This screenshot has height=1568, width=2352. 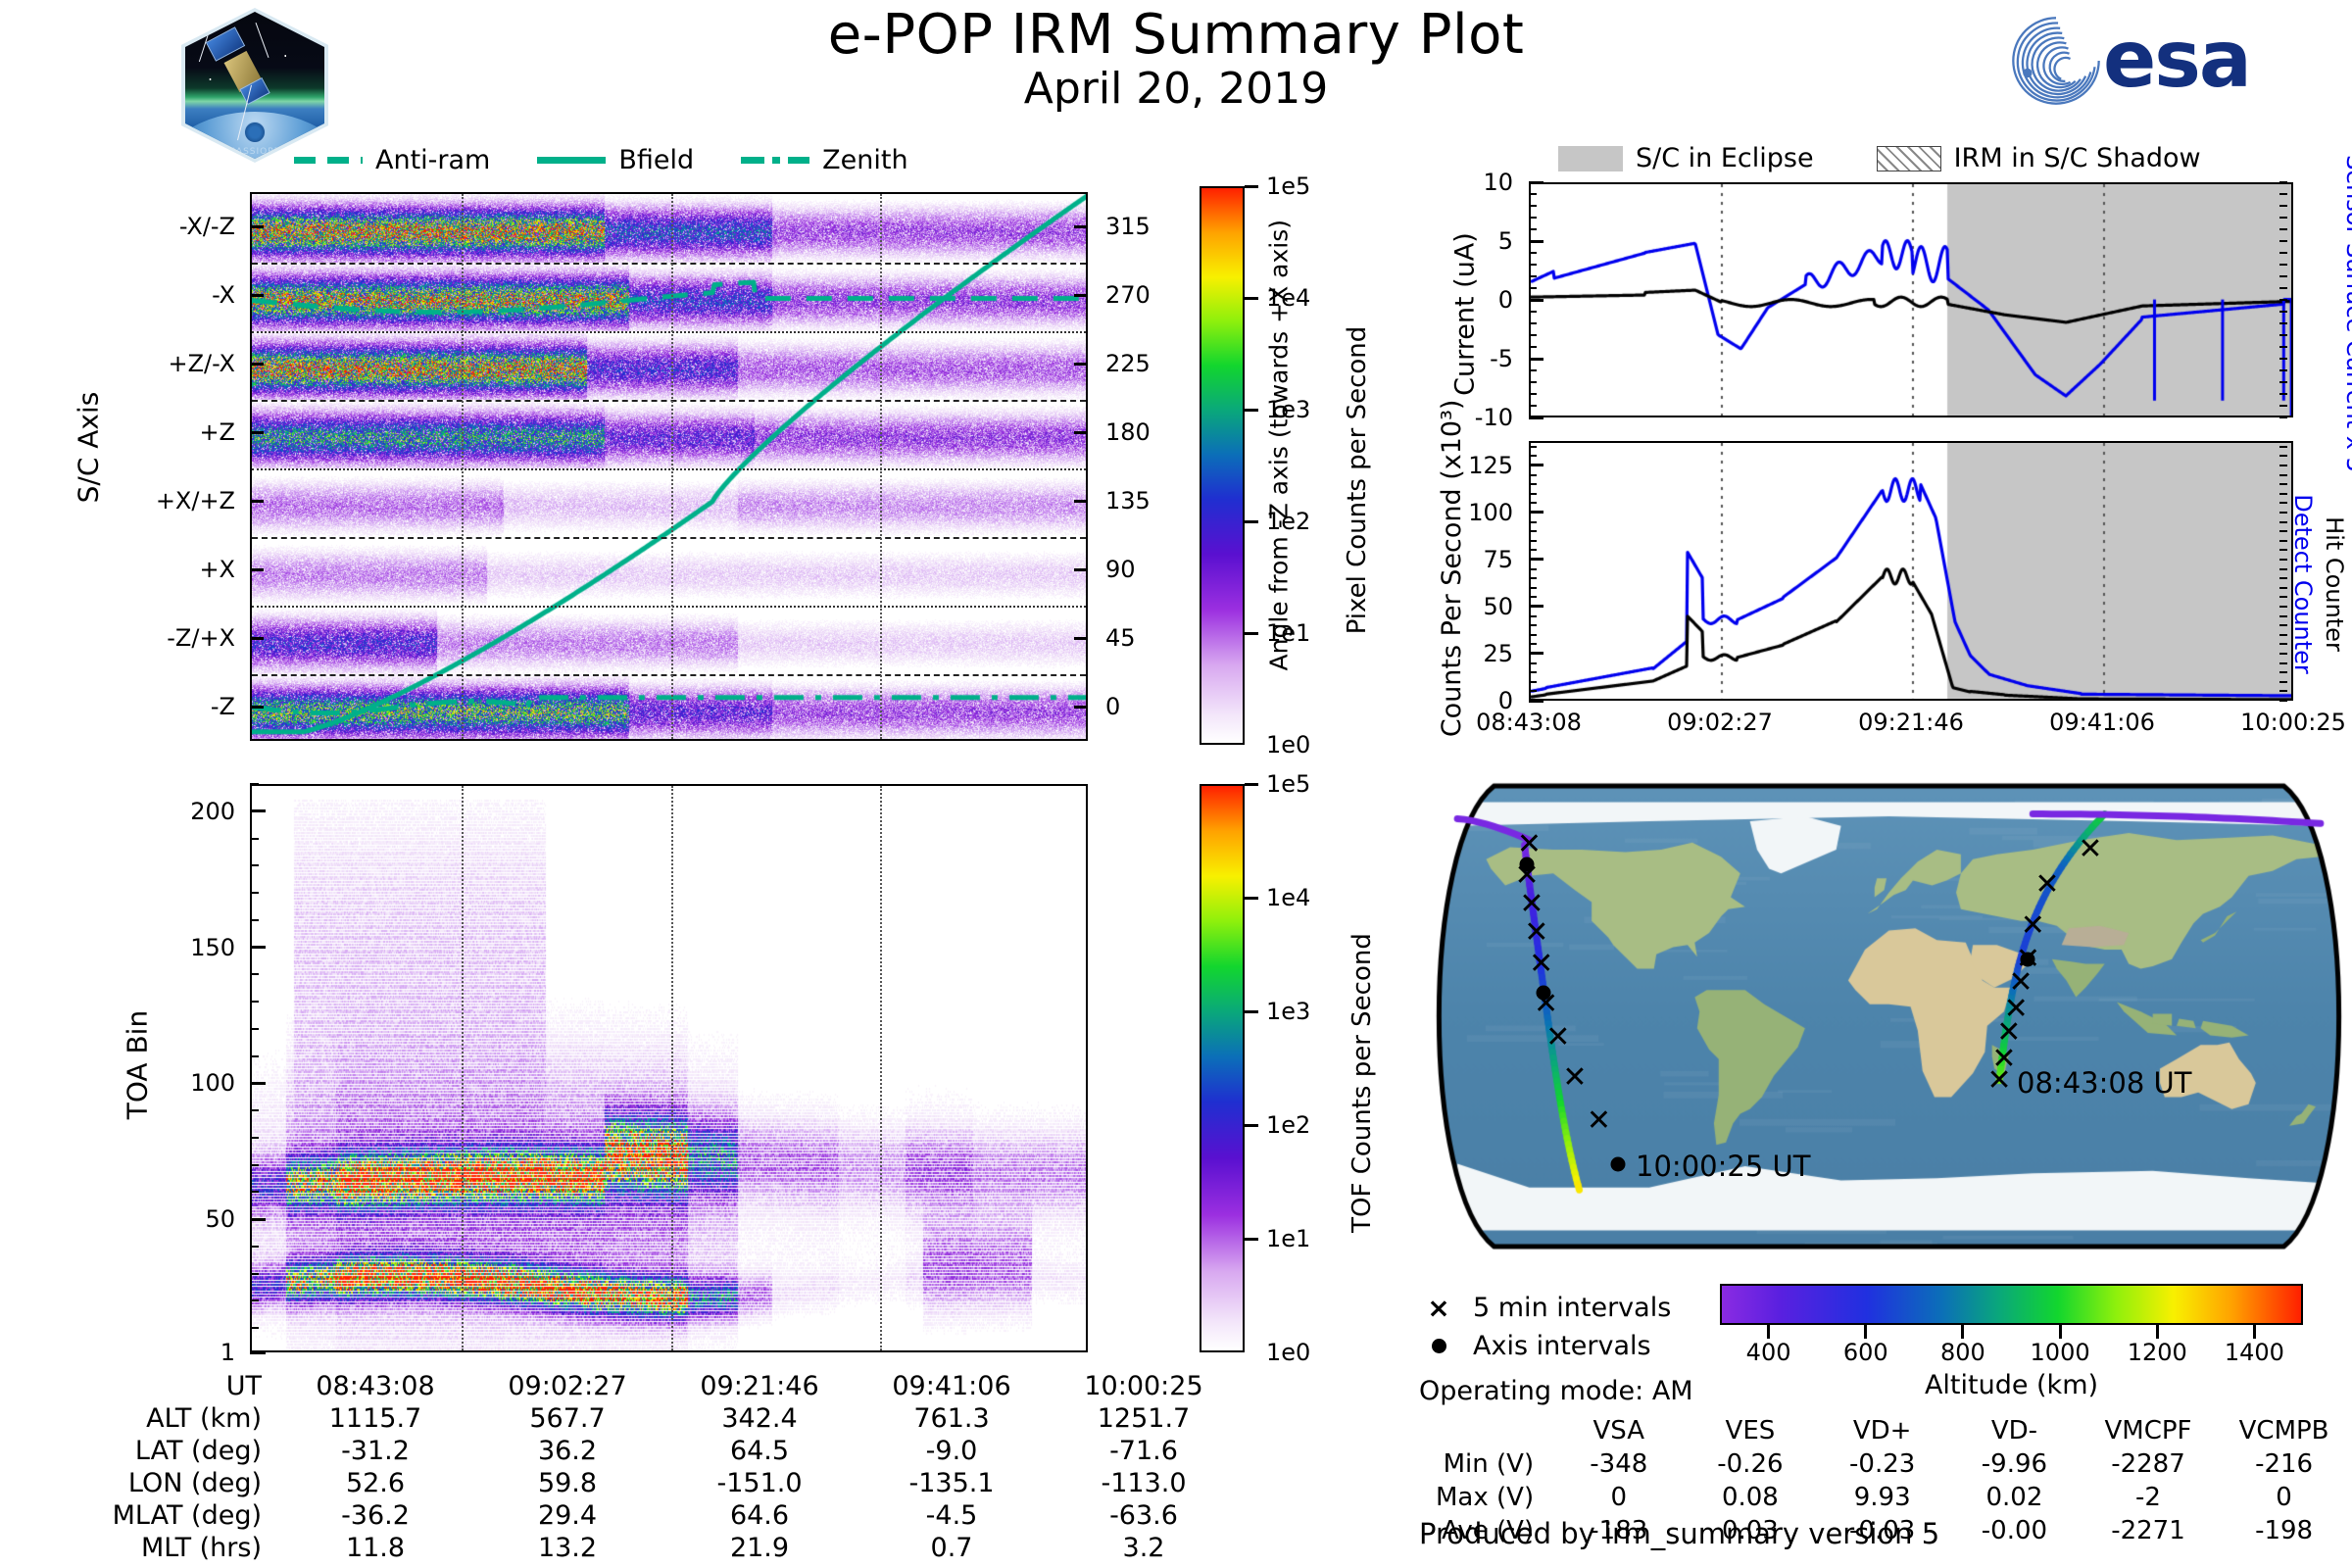 What do you see at coordinates (2077, 158) in the screenshot?
I see `legend-label-irm-shadow: IRM in S/C Shadow` at bounding box center [2077, 158].